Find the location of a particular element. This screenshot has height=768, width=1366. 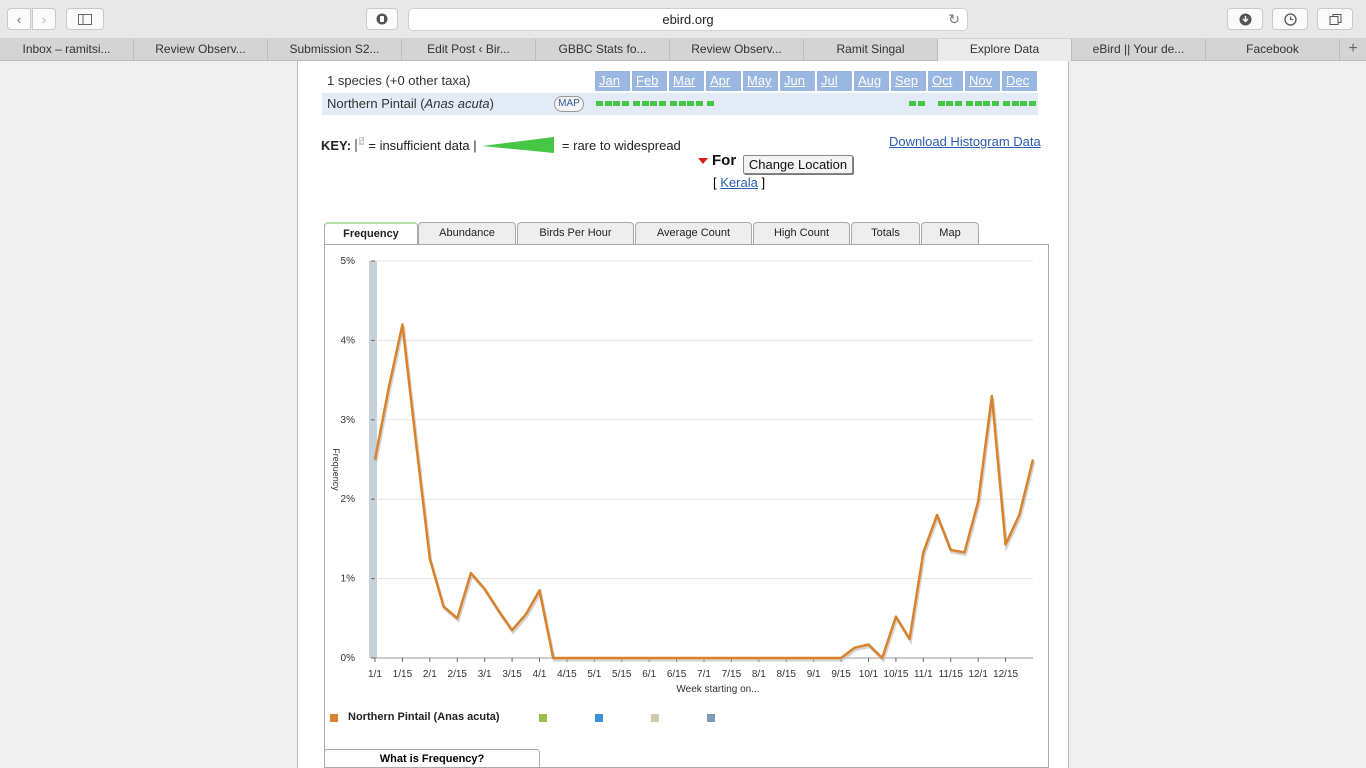

plus-icon: + is located at coordinates (1353, 48).